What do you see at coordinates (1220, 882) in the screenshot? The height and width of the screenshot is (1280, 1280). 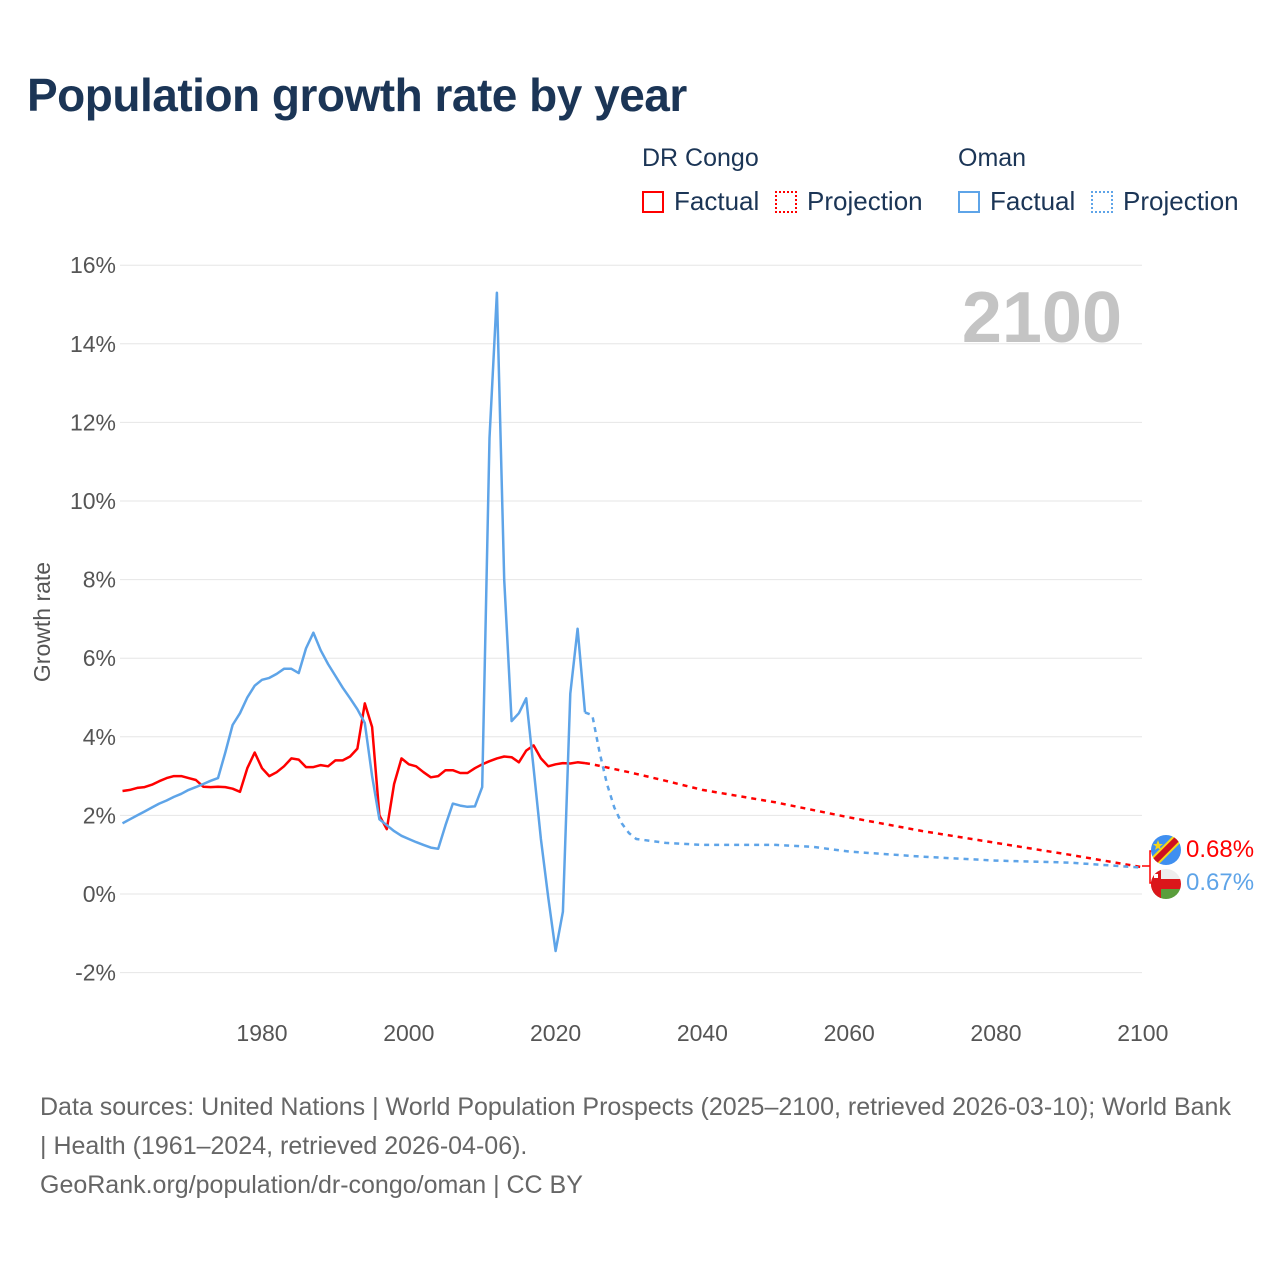 I see `oman-end-value: 0.67%` at bounding box center [1220, 882].